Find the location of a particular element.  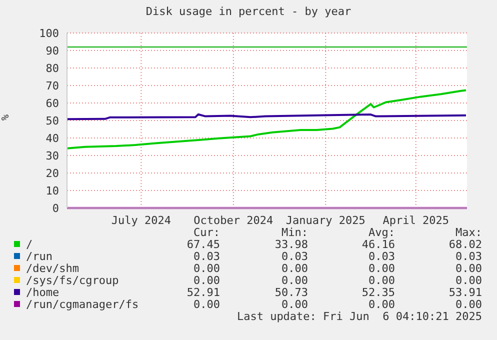

line-series is located at coordinates (266, 119).